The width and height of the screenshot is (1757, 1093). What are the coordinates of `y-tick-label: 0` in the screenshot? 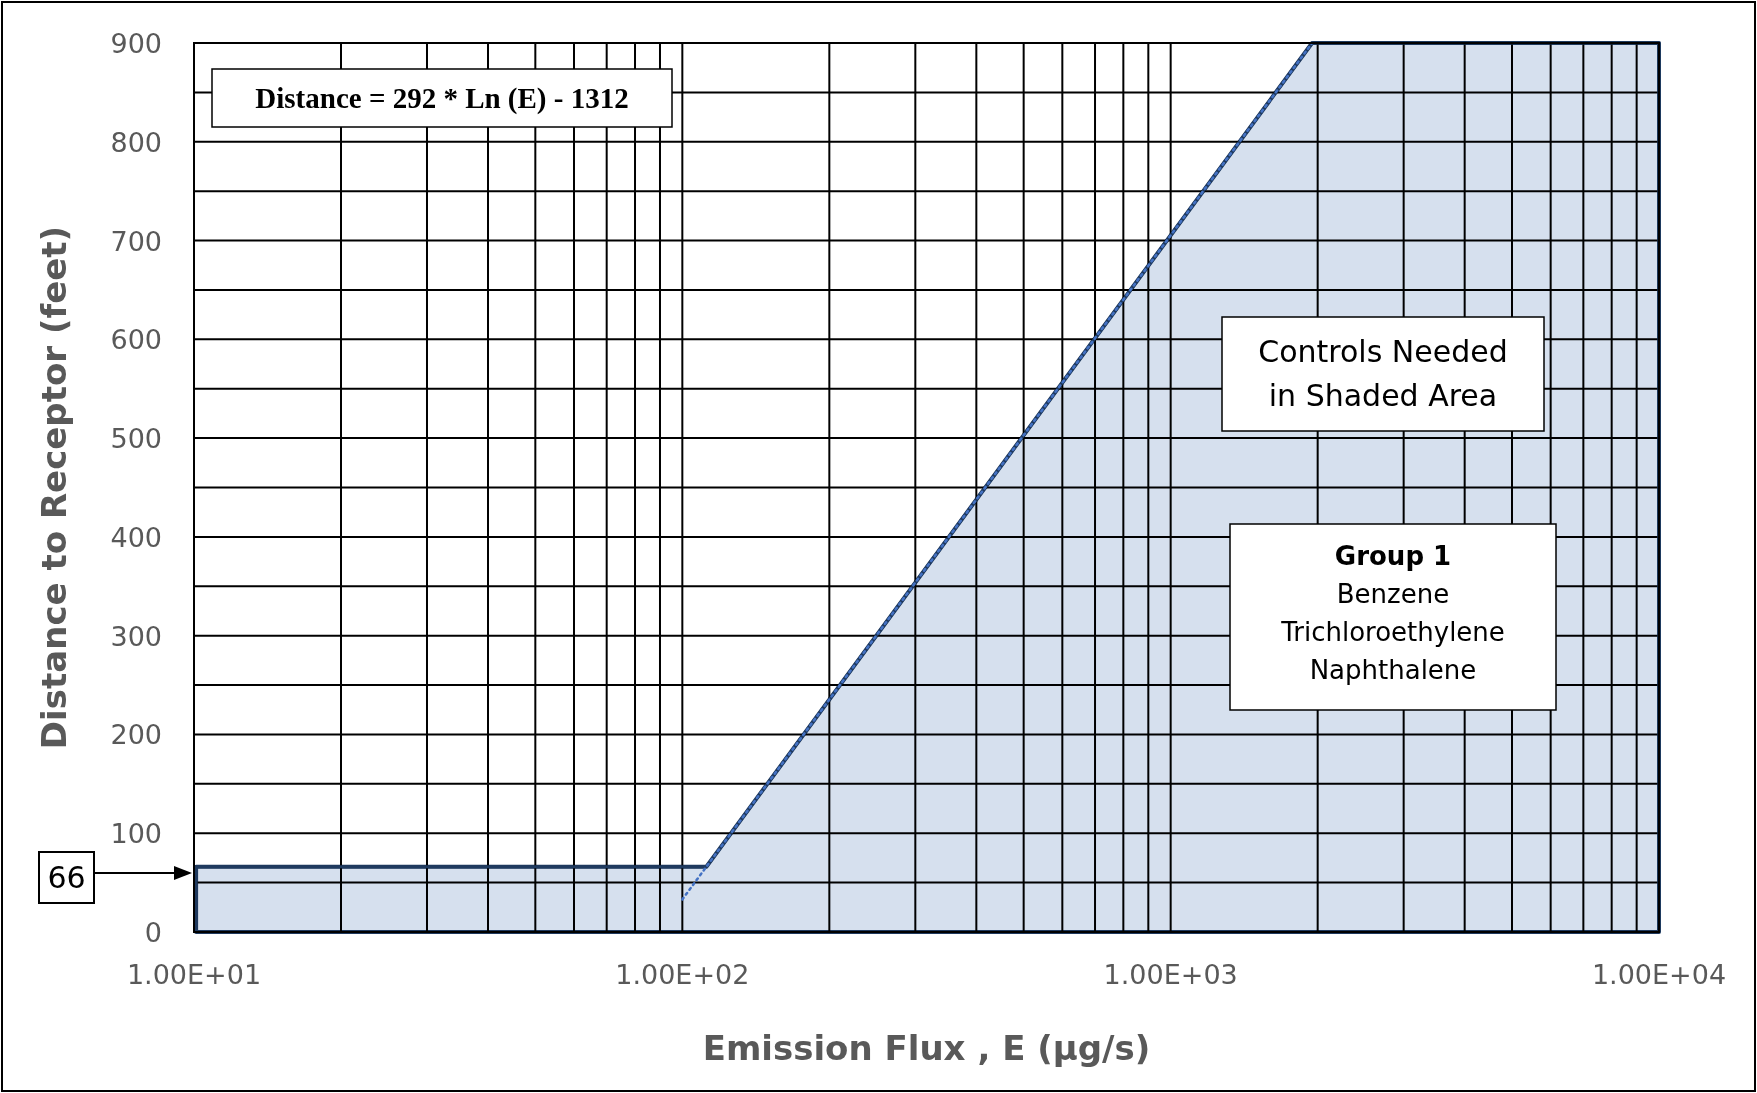 It's located at (153, 932).